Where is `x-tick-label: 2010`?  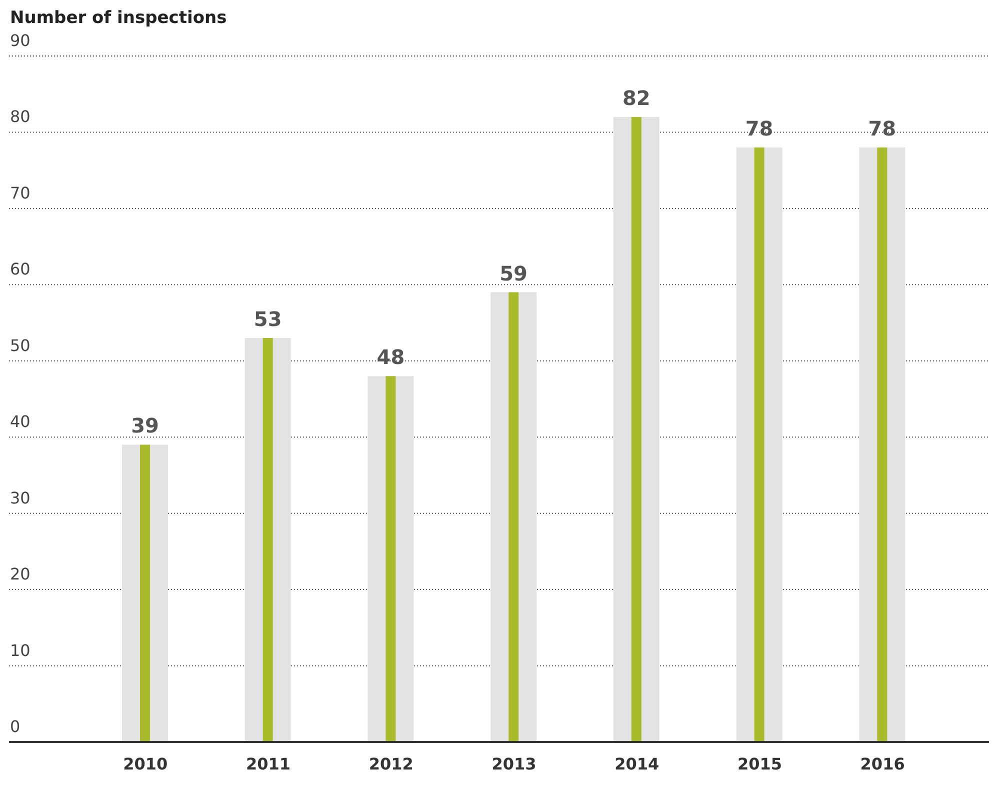 x-tick-label: 2010 is located at coordinates (145, 764).